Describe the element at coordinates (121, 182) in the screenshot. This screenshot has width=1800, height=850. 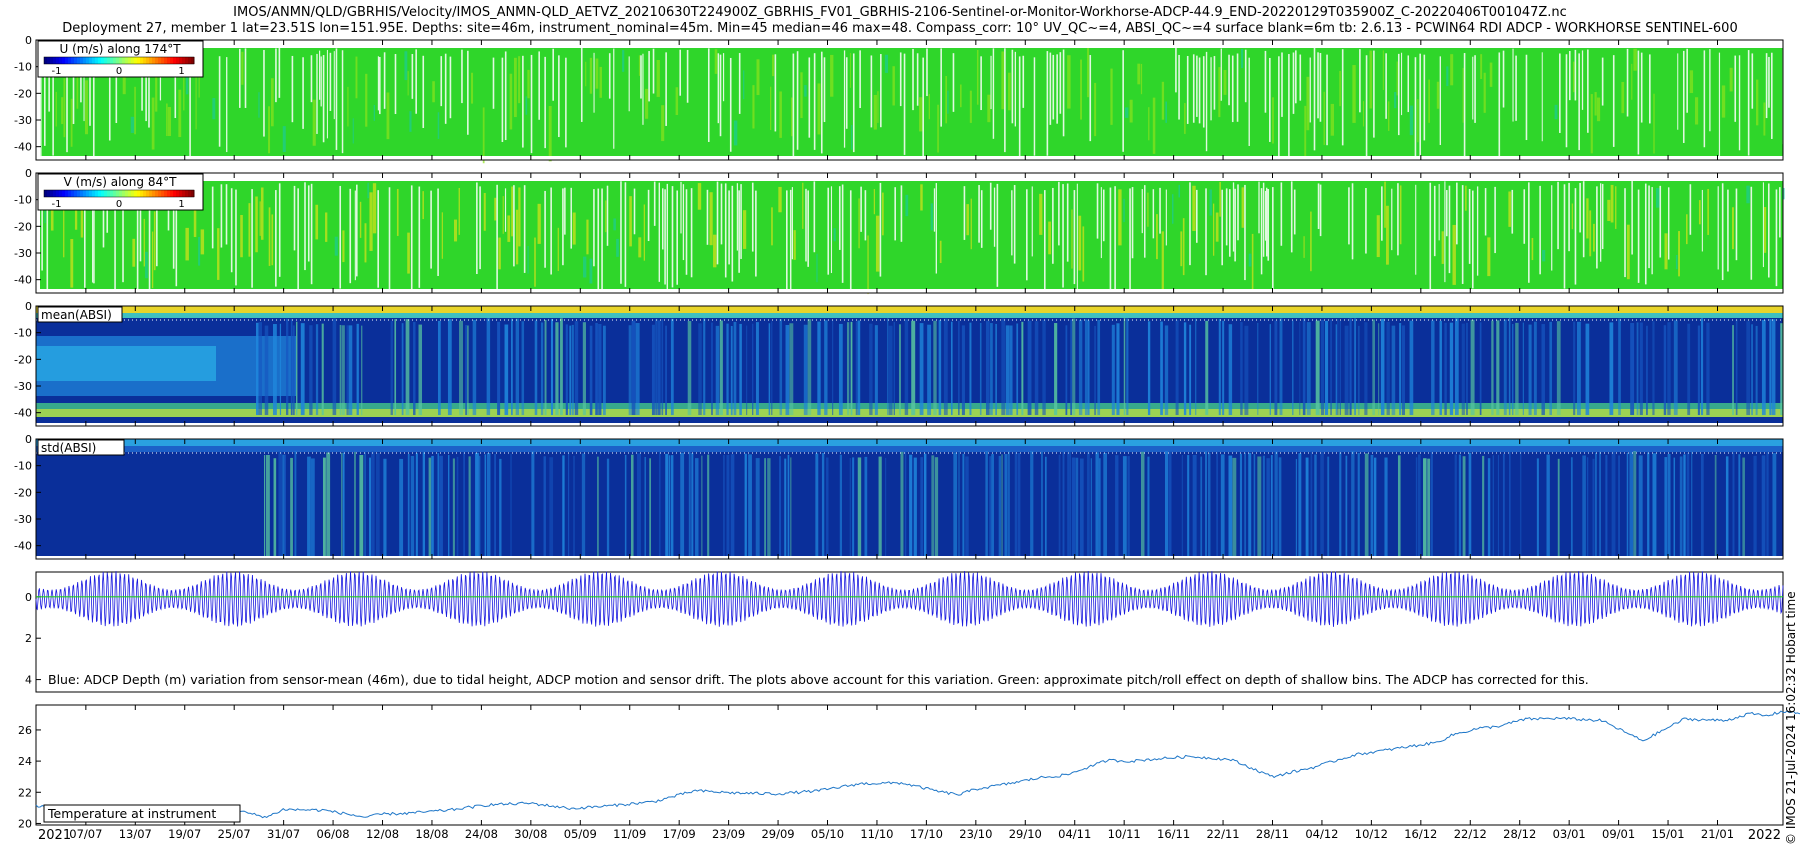
I see `colorbar-label: V (m/s) along 84°T` at that location.